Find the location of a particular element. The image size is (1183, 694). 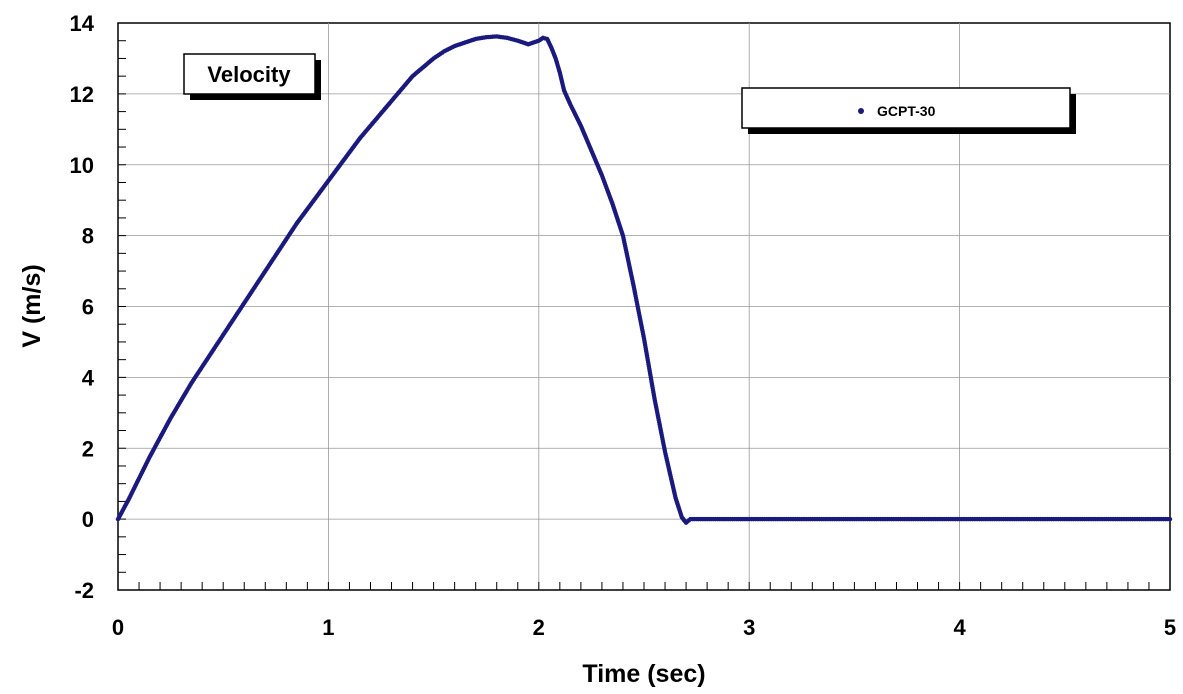

legend-marker is located at coordinates (861, 111).